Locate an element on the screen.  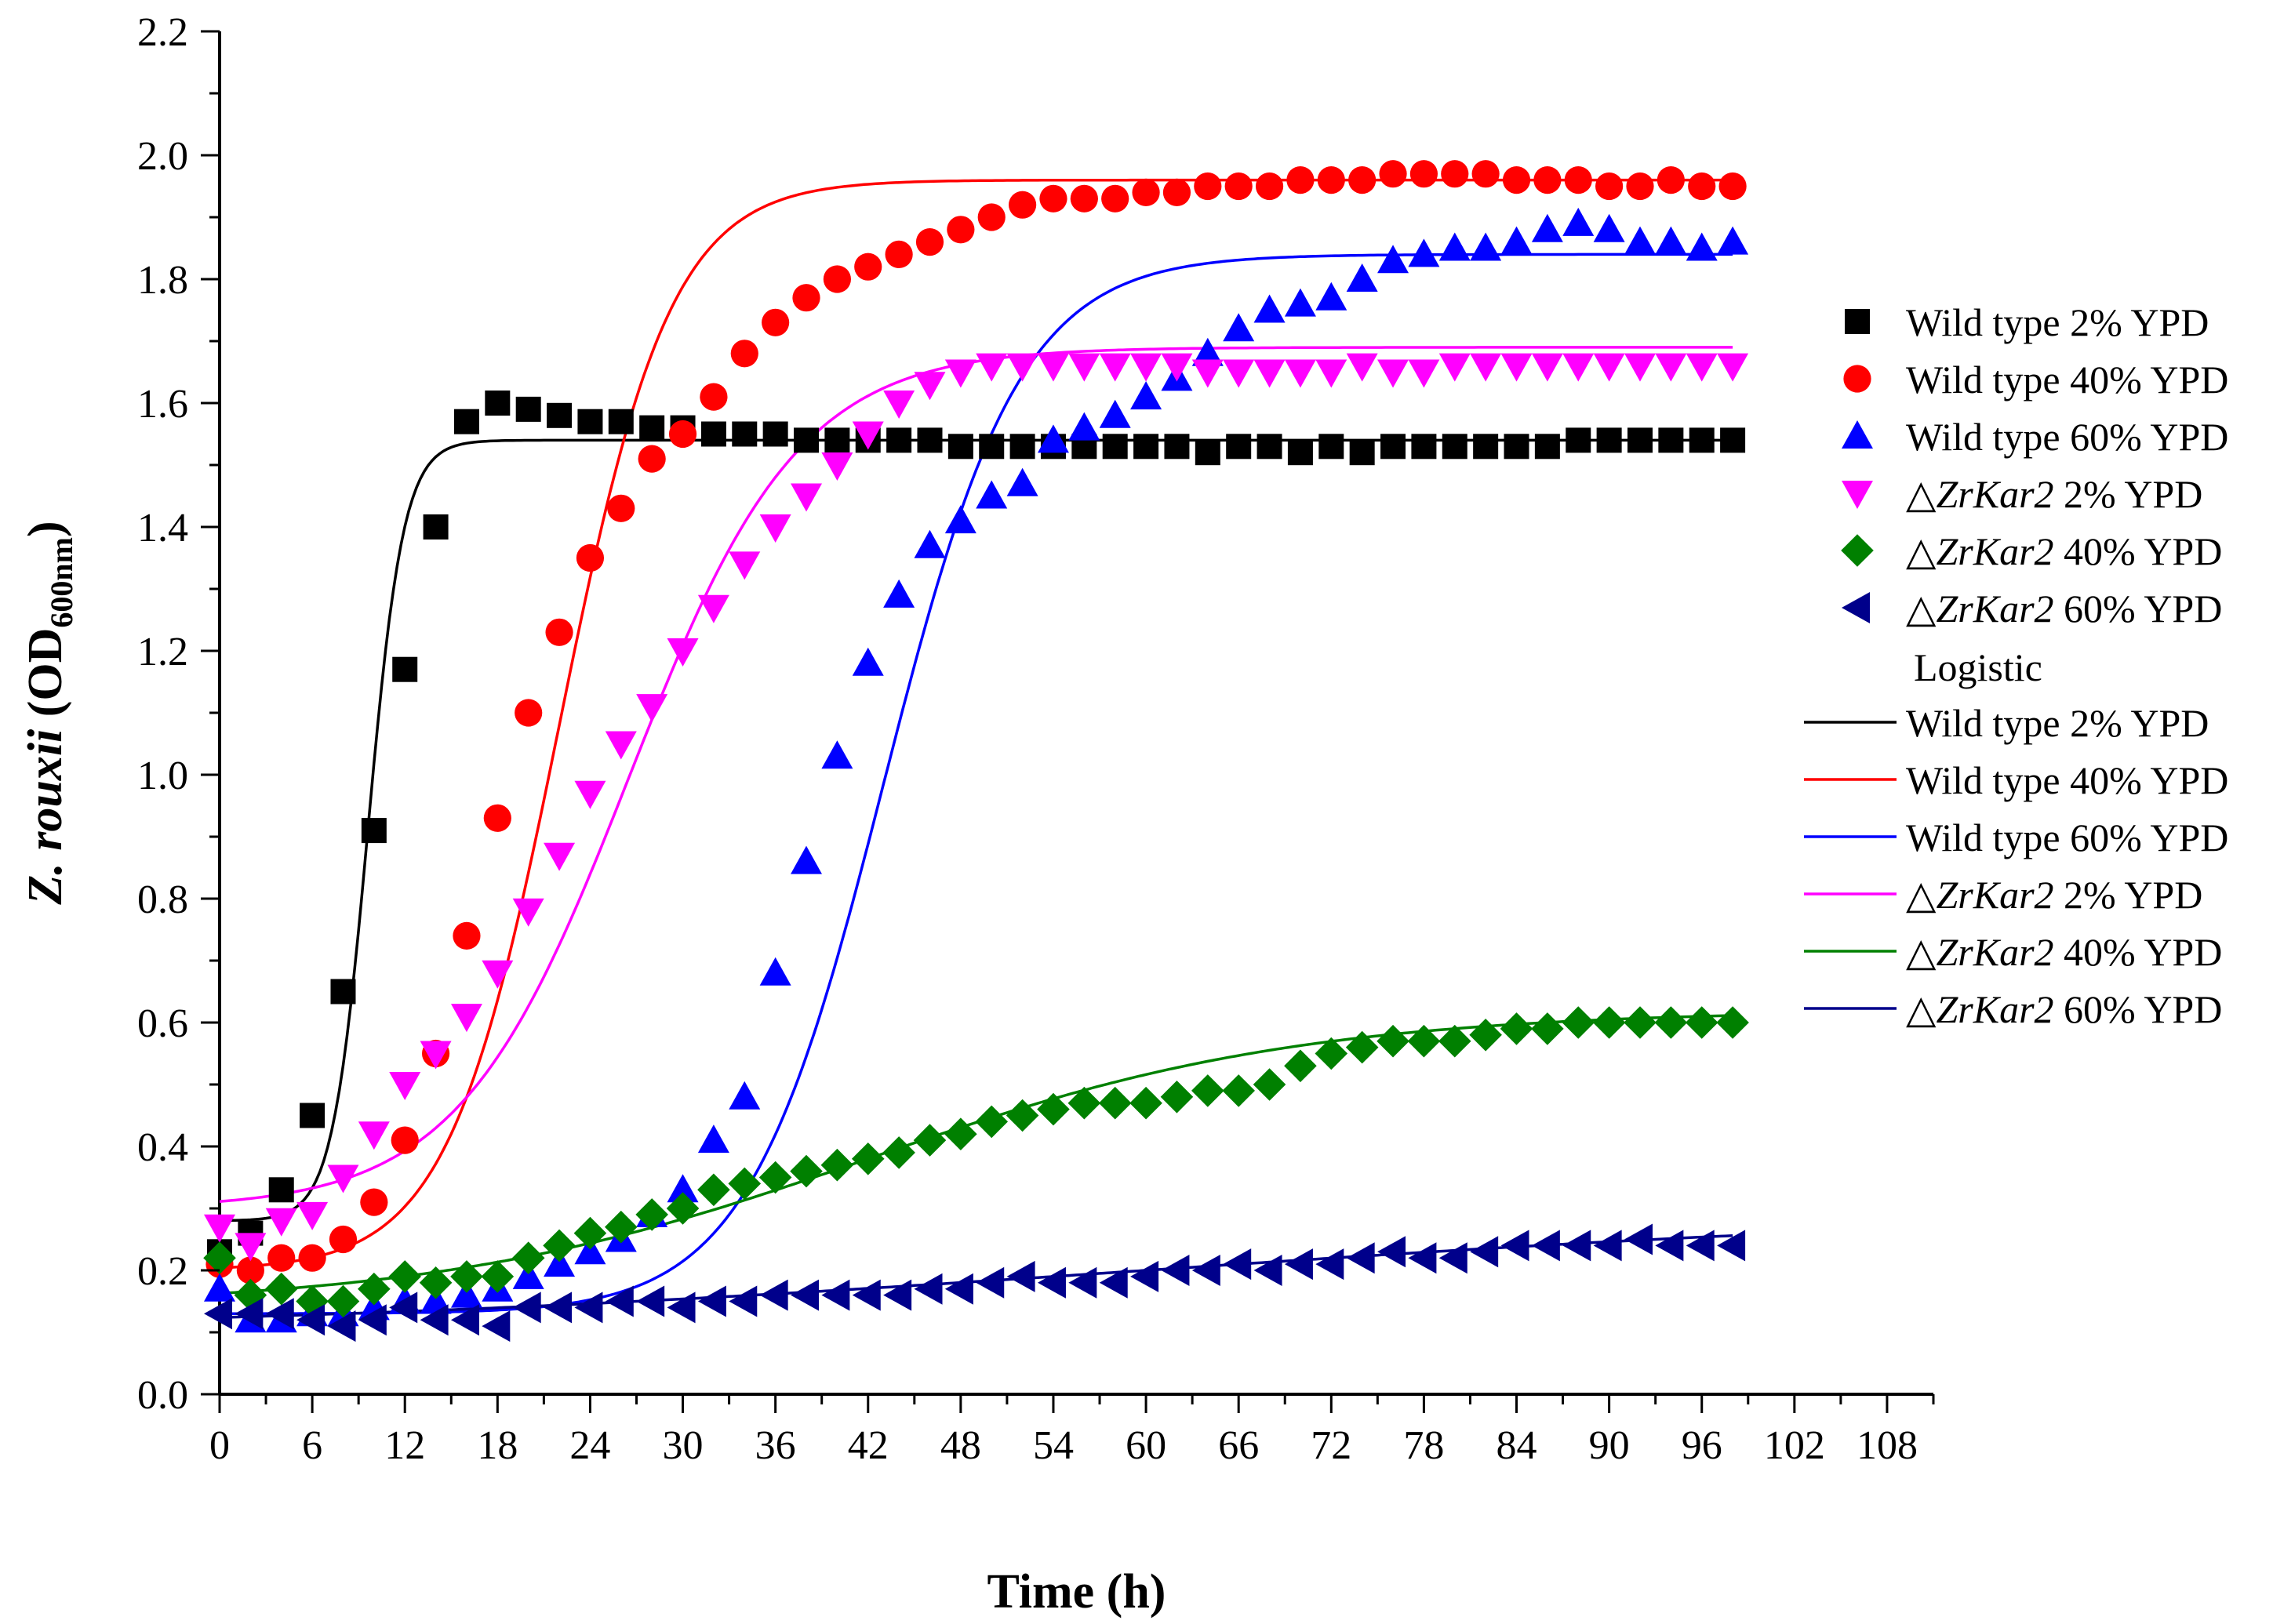
x-tick-label-14: 84 is located at coordinates (1517, 1446).